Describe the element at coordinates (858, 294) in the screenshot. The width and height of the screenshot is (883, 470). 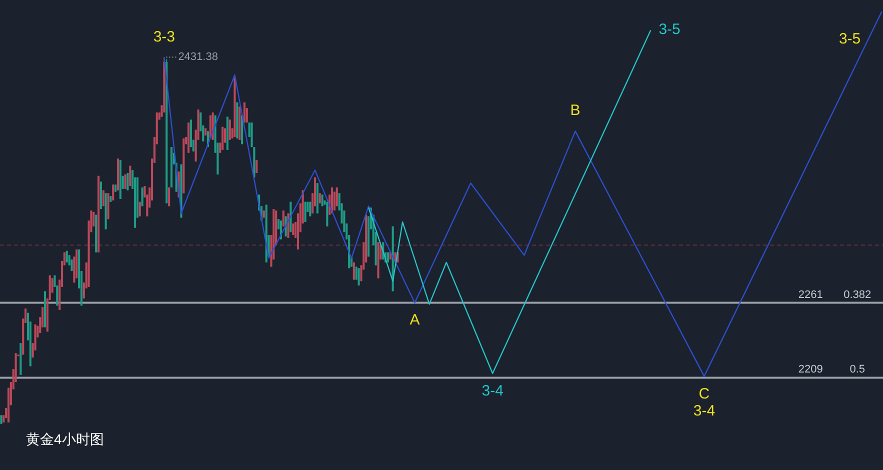
I see `annotation: 0.382` at that location.